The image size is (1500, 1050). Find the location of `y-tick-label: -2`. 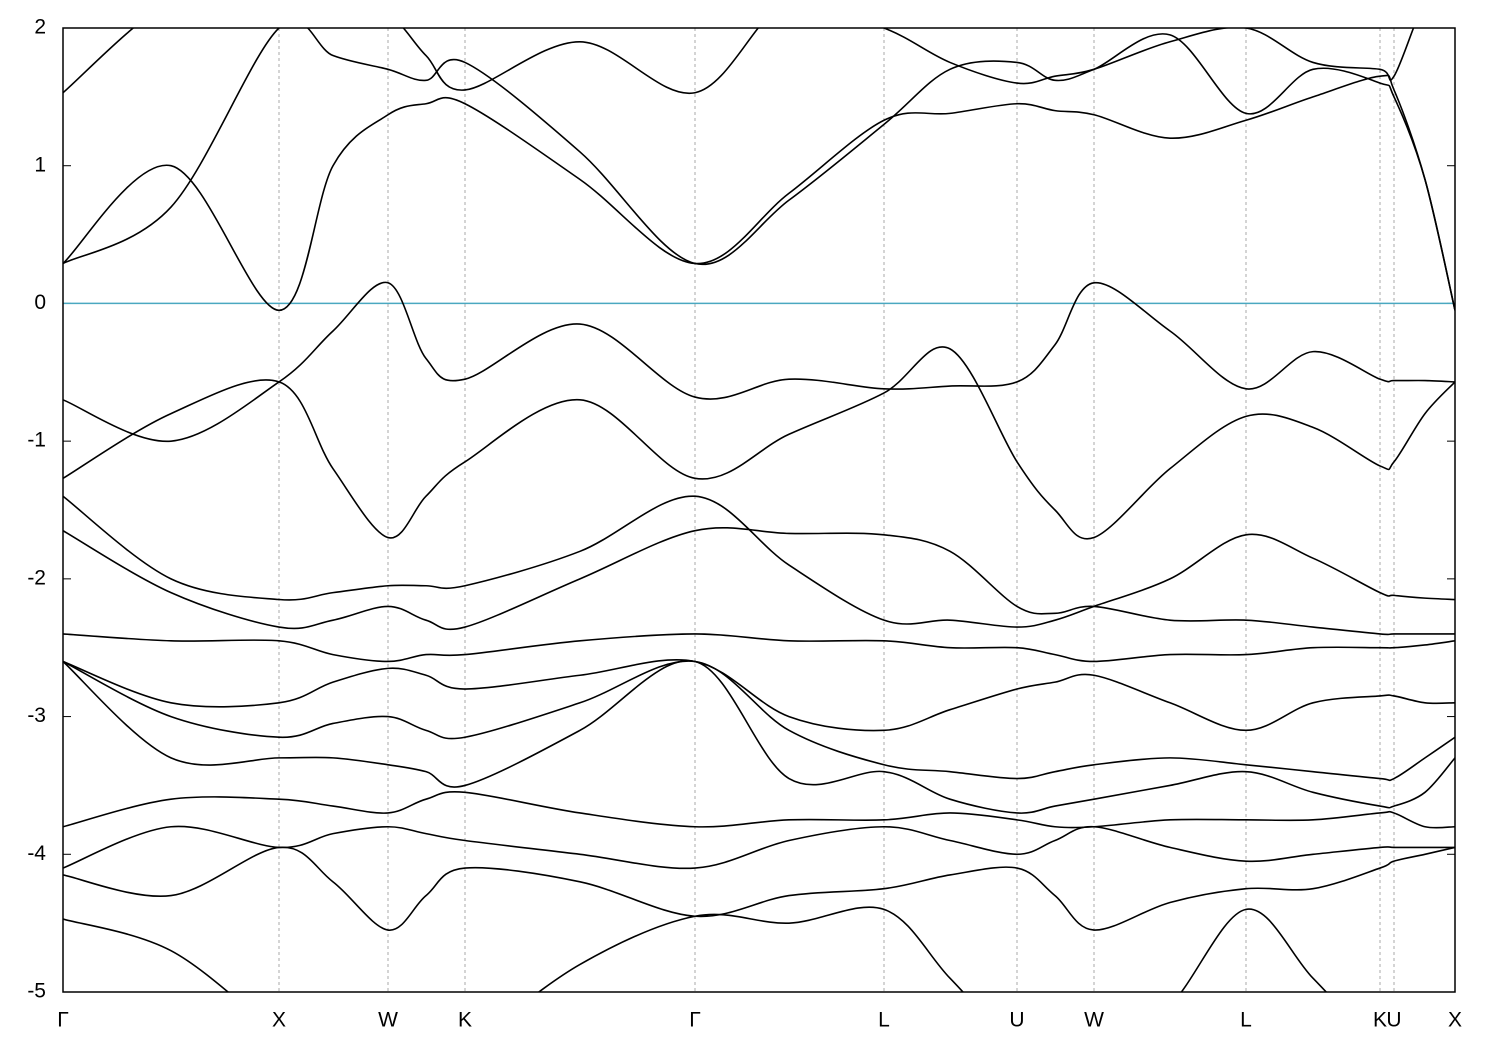

y-tick-label: -2 is located at coordinates (36, 577).